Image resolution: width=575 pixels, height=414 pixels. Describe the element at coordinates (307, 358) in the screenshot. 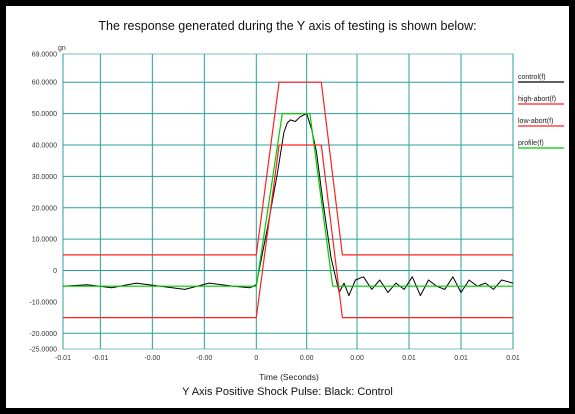

I see `x-tick-label-5: 0.00` at that location.